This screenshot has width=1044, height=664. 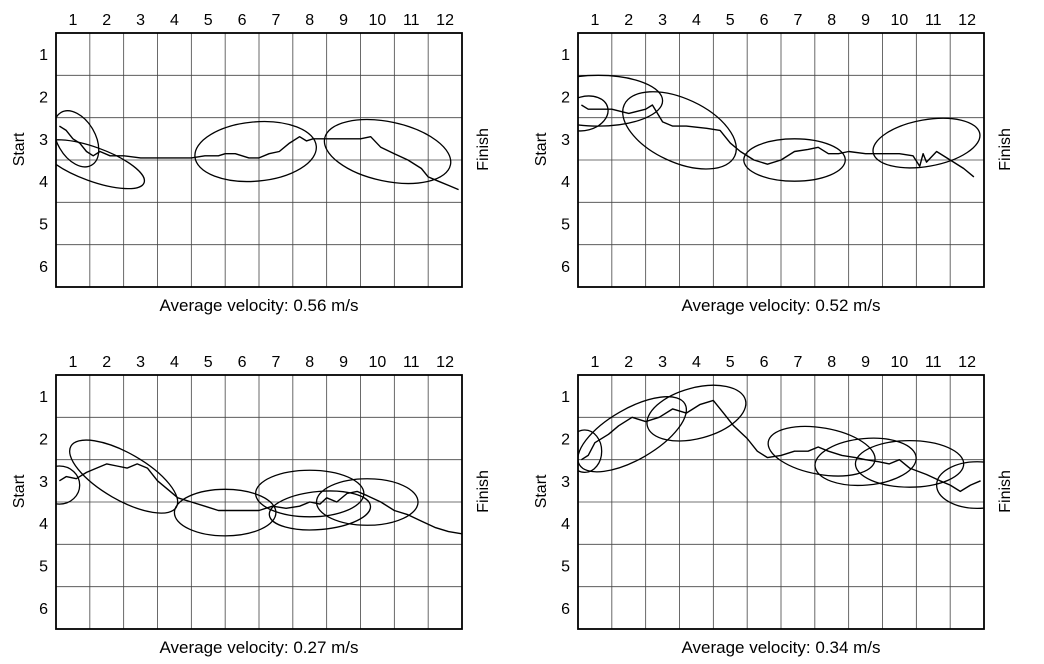 What do you see at coordinates (781, 305) in the screenshot?
I see `velocity-caption: Average velocity: 0.52 m/s` at bounding box center [781, 305].